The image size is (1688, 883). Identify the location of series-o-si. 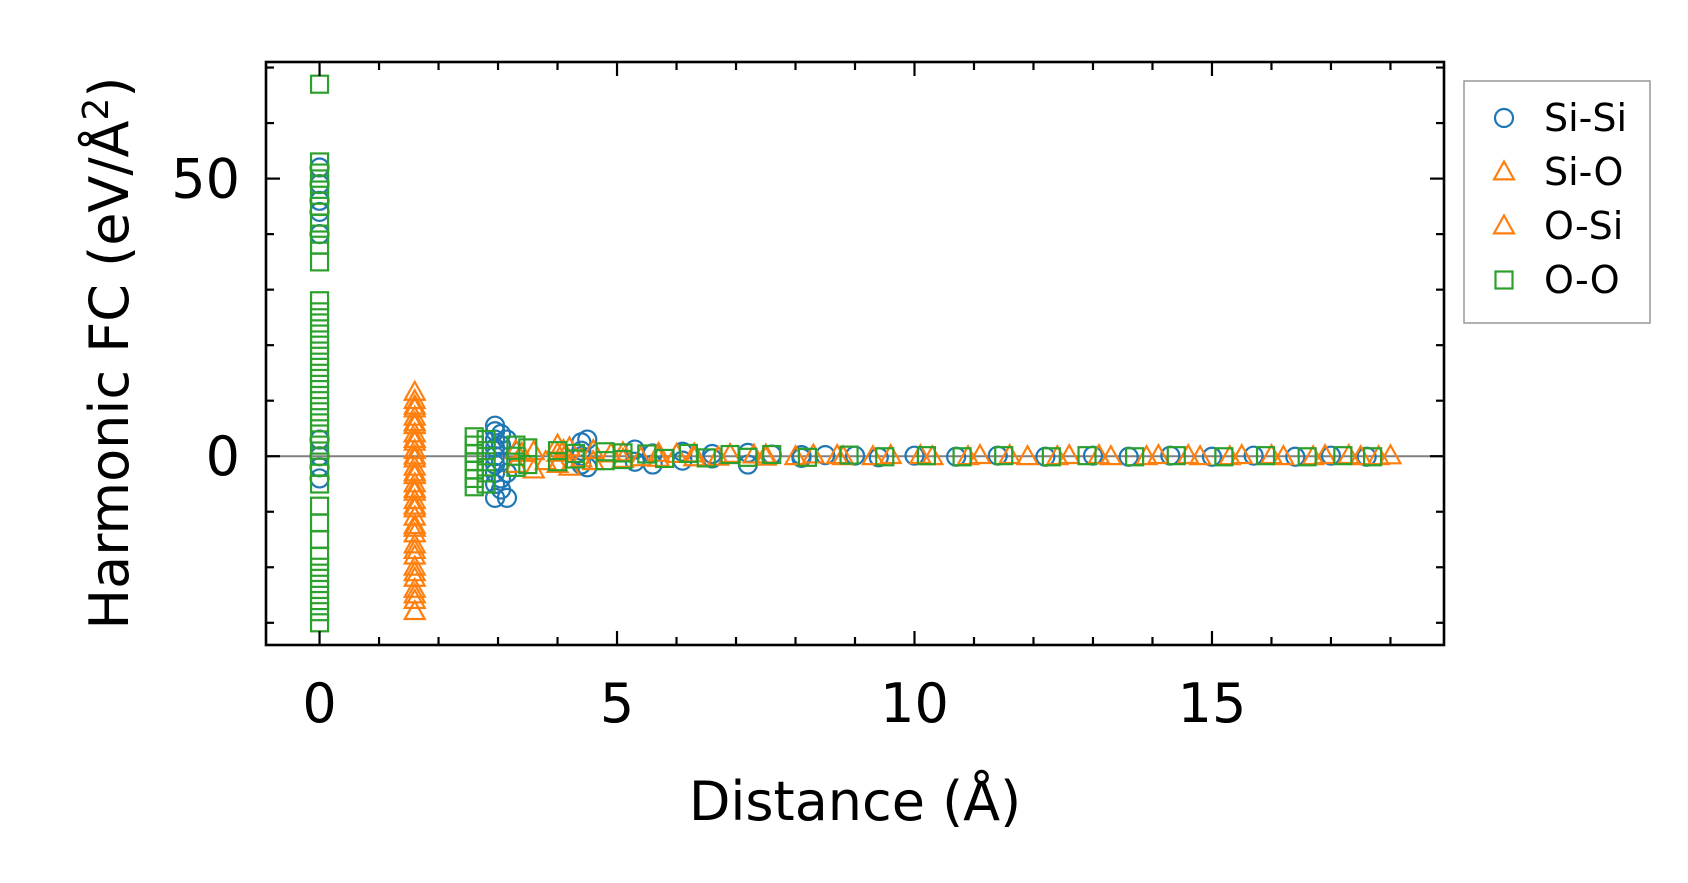
(896, 498).